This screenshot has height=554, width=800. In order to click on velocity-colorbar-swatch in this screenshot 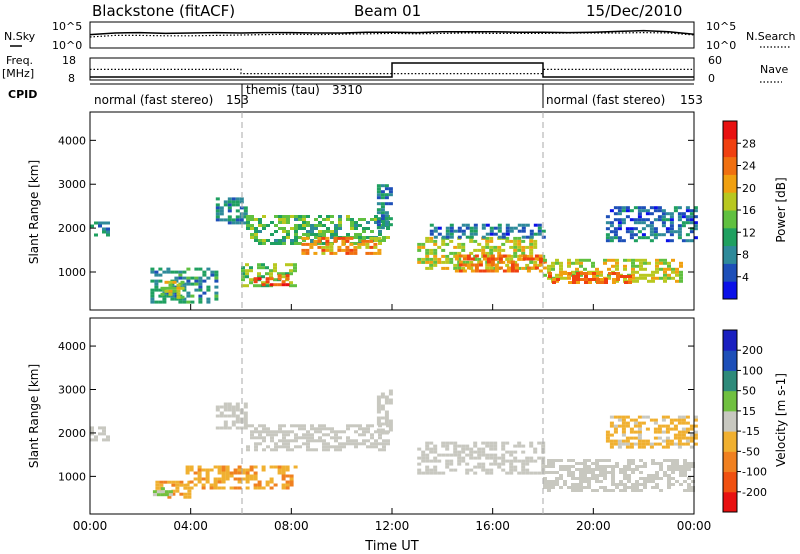, I will do `click(730, 381)`.